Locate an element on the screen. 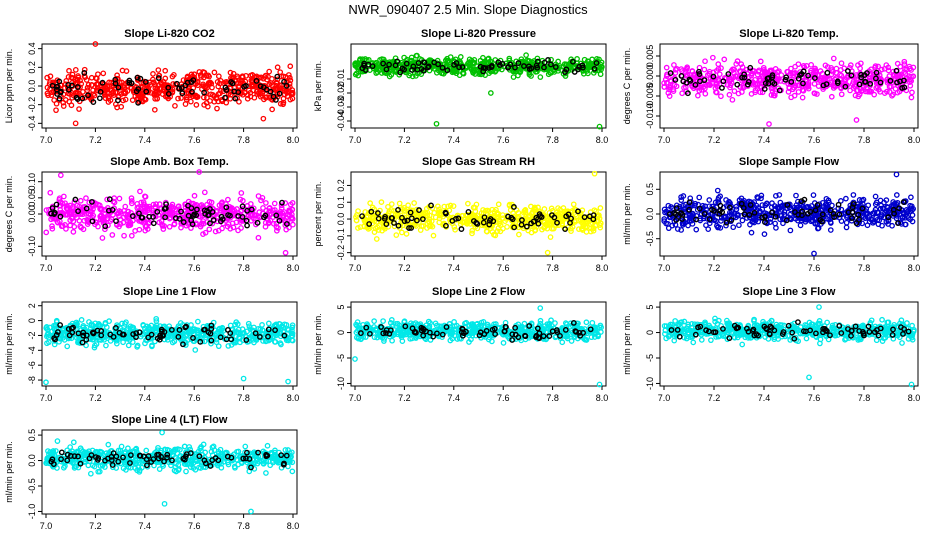 The image size is (936, 540). outlier-point is located at coordinates (896, 174).